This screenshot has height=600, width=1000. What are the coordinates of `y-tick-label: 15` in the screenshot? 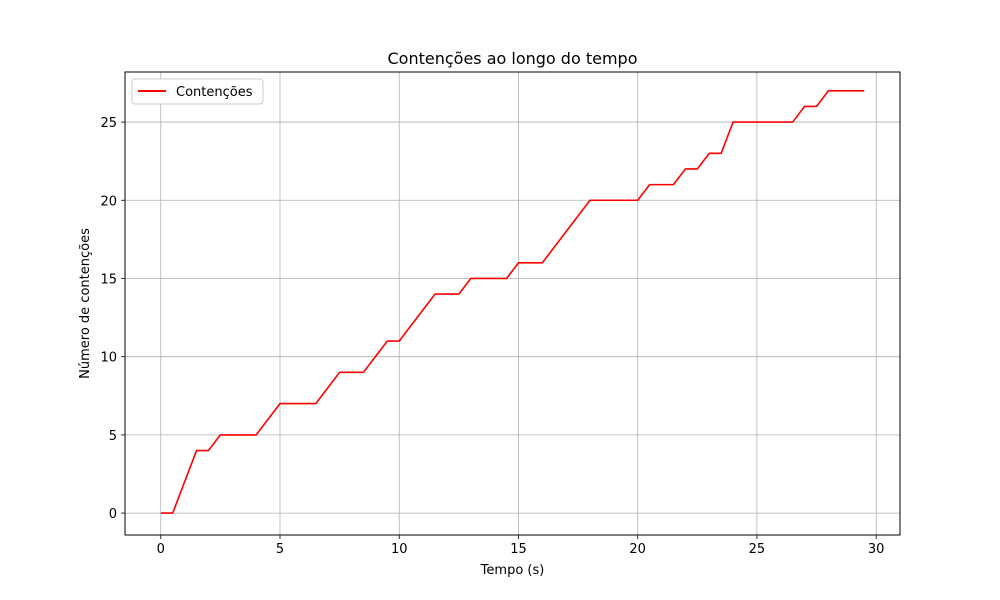 It's located at (108, 279).